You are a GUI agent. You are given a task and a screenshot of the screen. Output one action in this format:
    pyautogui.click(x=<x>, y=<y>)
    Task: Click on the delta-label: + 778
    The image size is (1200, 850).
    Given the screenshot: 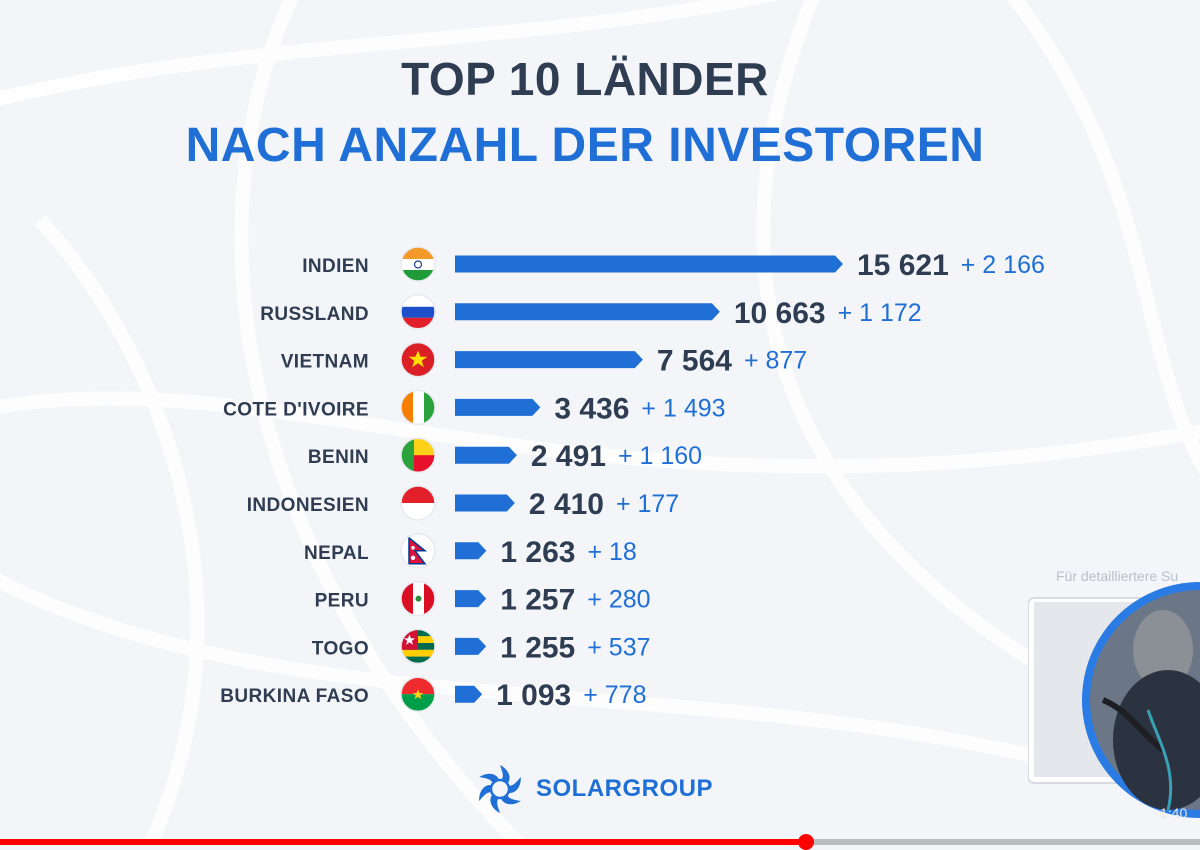 What is the action you would take?
    pyautogui.click(x=614, y=695)
    